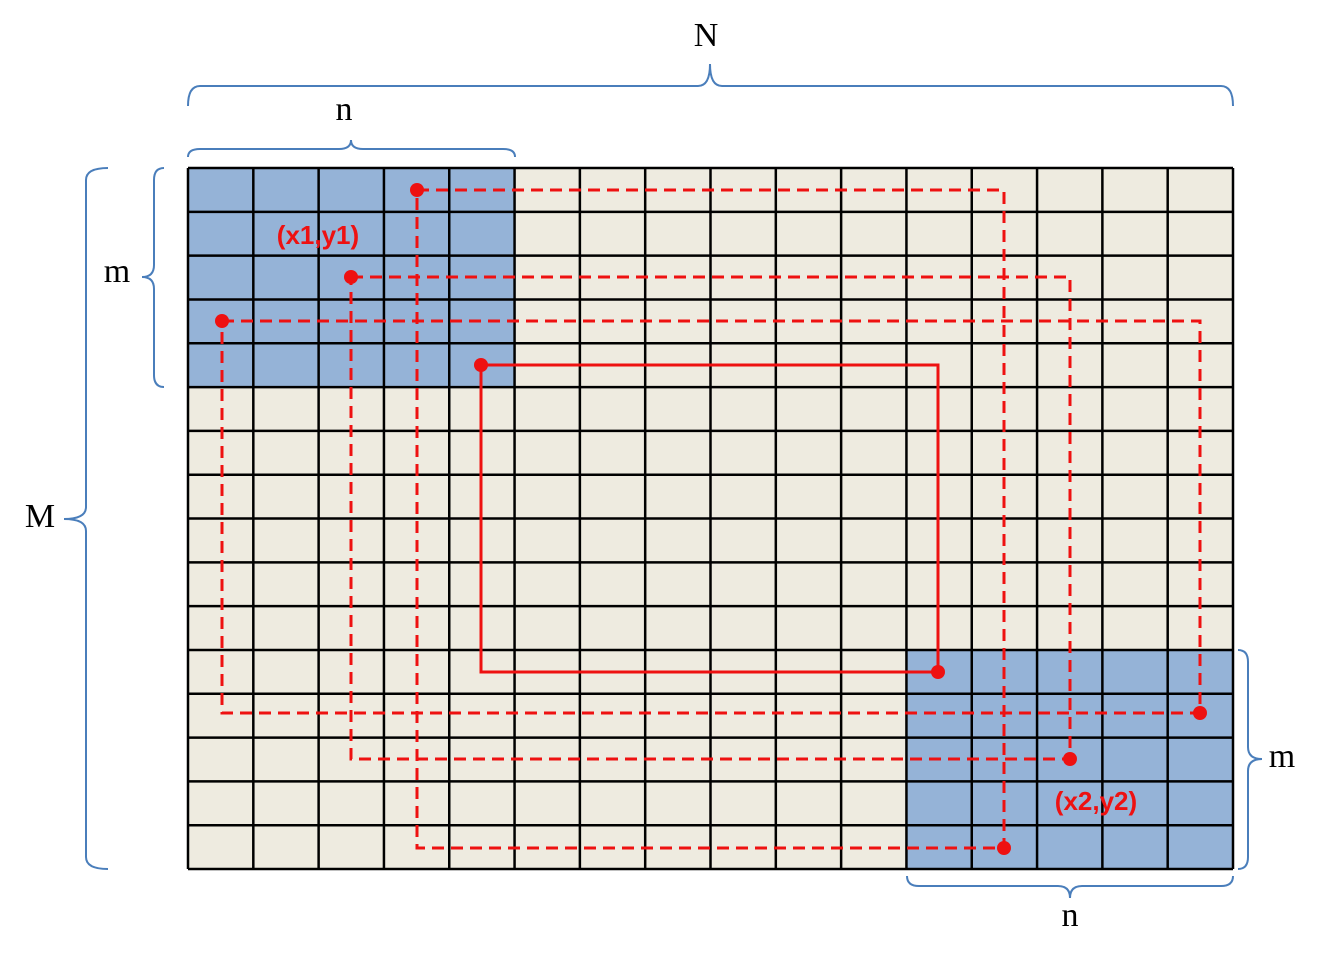  Describe the element at coordinates (1096, 801) in the screenshot. I see `end-point-label: (x2,y2)` at that location.